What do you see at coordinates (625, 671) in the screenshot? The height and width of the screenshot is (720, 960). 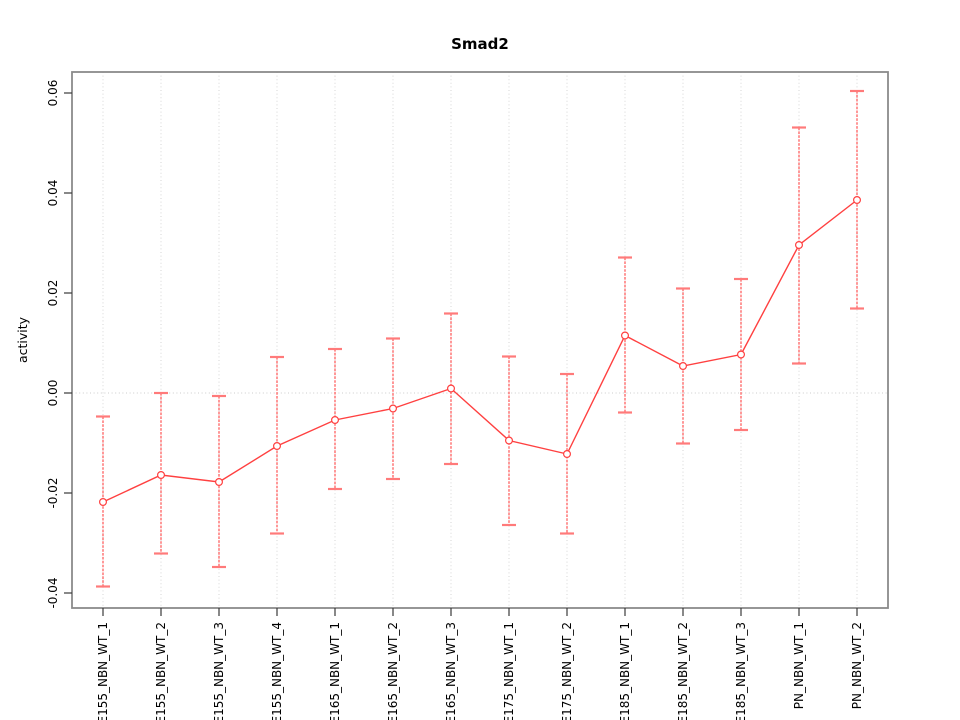 I see `x-tick-label: E185_NBN_WT_1` at bounding box center [625, 671].